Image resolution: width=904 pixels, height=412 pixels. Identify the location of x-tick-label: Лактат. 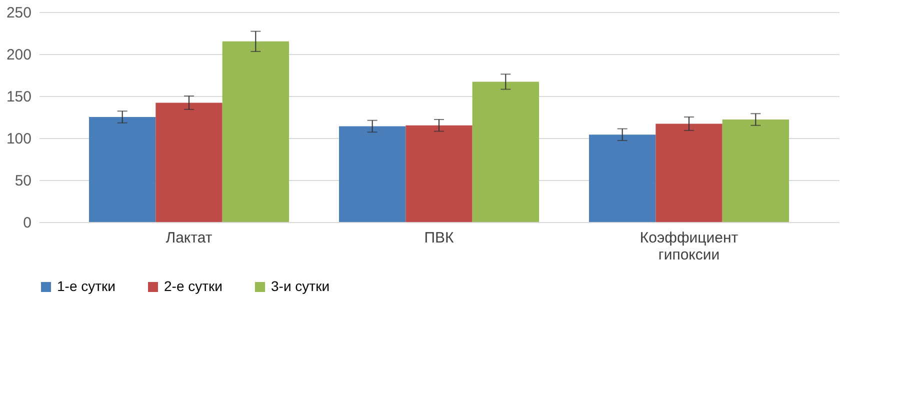
(189, 238).